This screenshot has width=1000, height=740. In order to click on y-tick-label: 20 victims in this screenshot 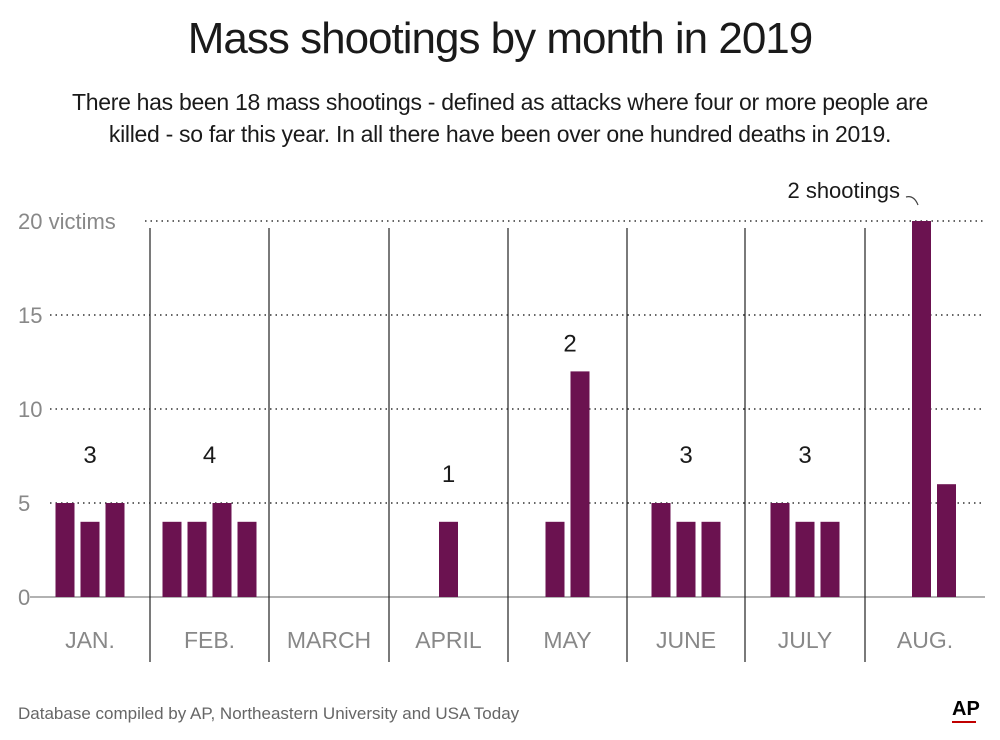, I will do `click(67, 221)`.